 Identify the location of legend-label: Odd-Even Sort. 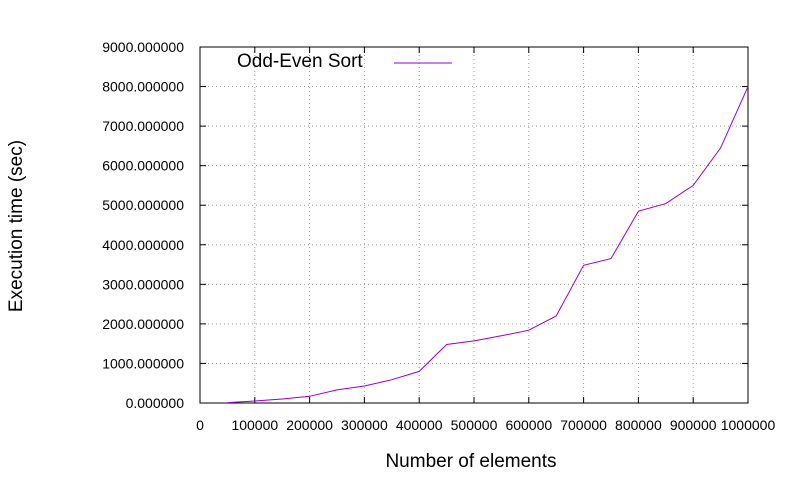
(300, 61).